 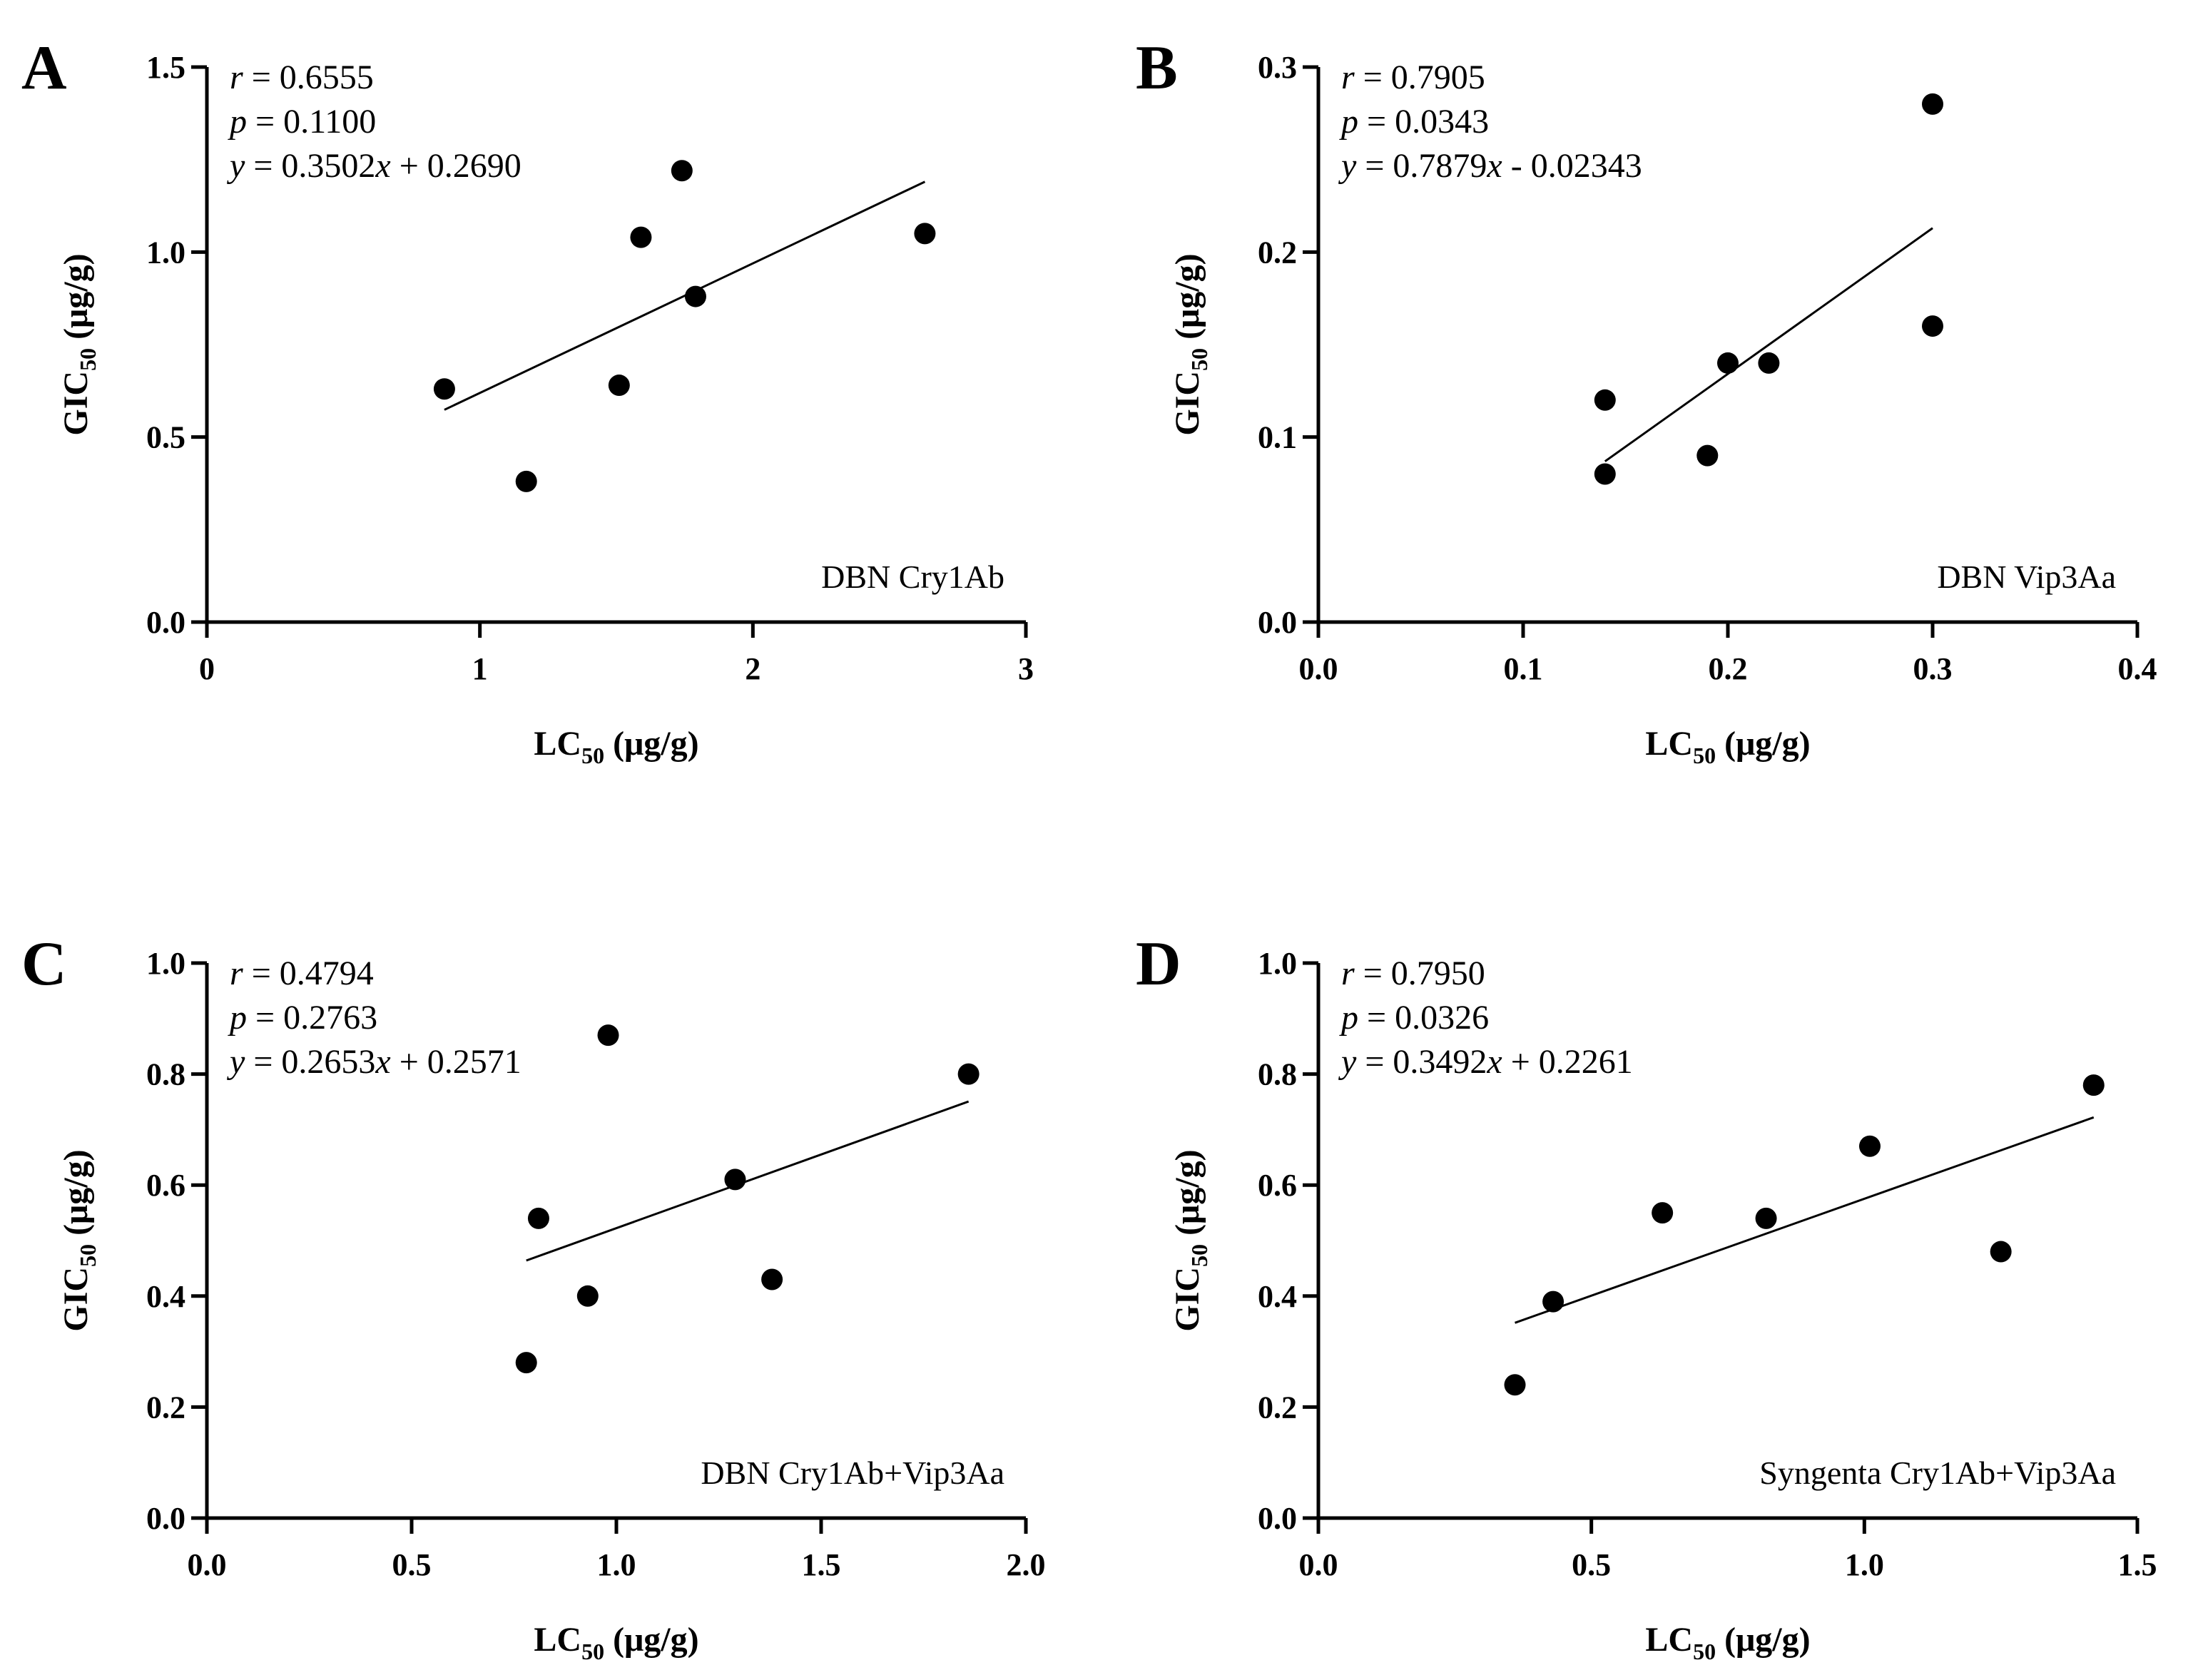 I want to click on x-tick-label: 2.0, so click(x=1026, y=1564).